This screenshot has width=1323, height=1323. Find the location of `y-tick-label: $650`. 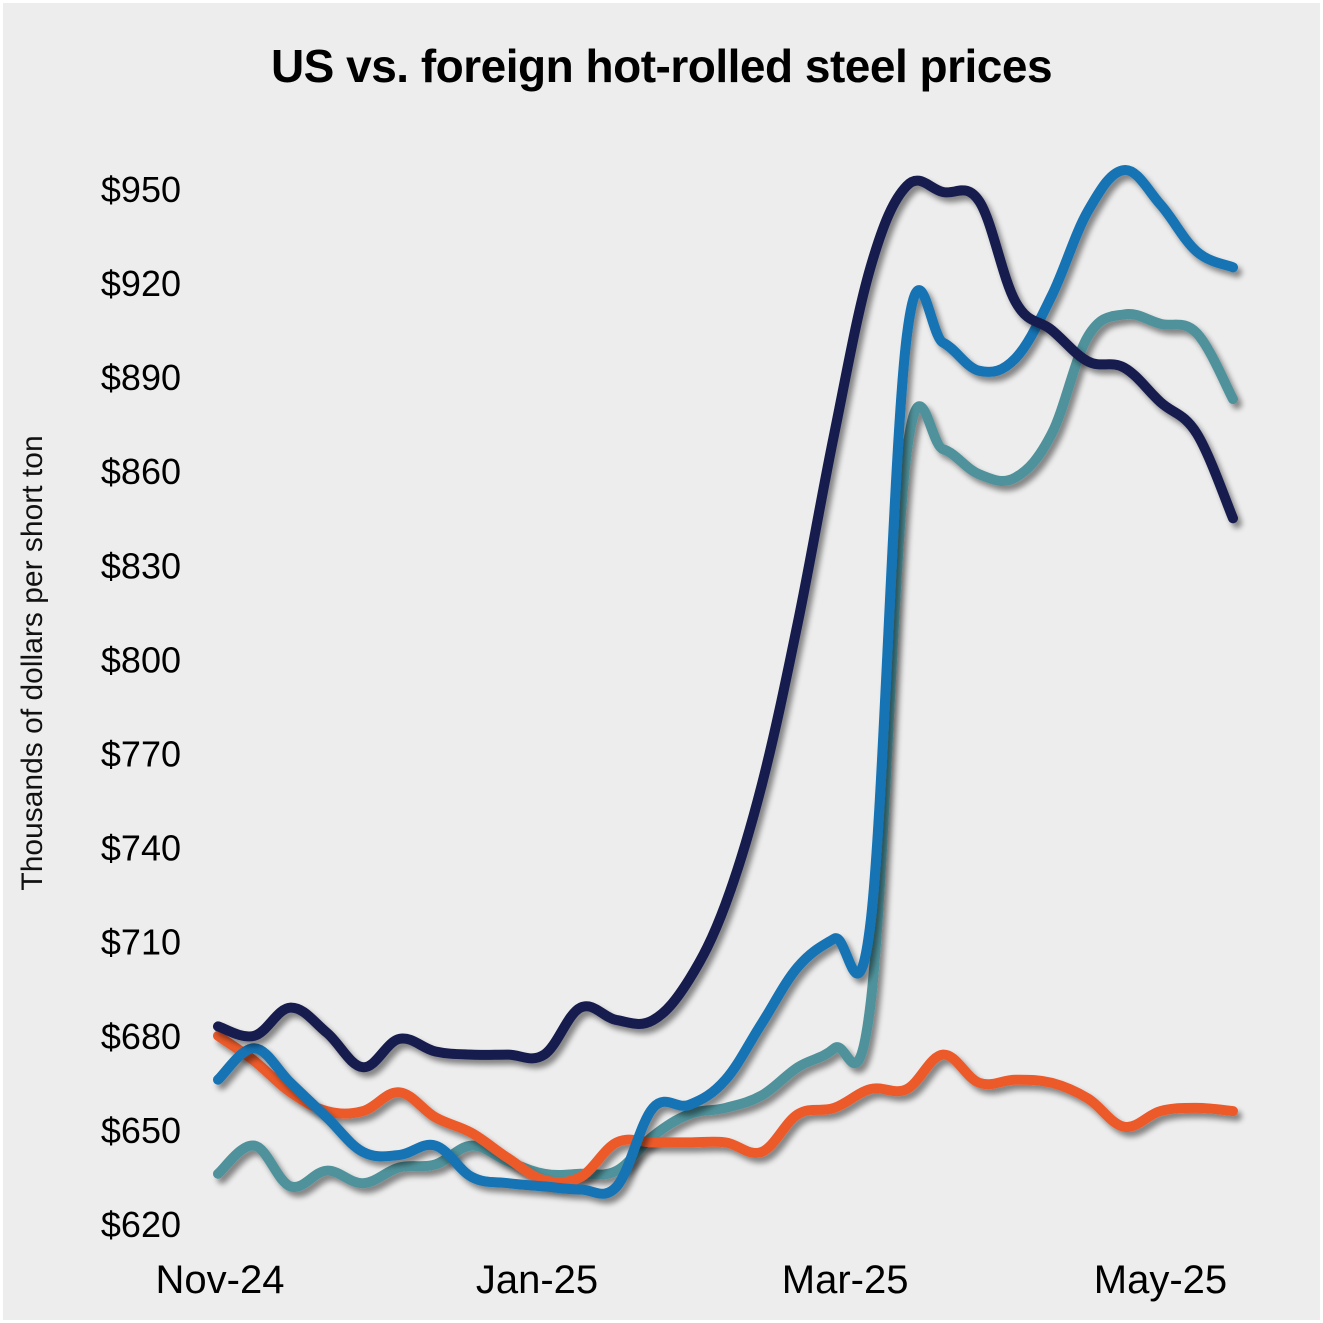

y-tick-label: $650 is located at coordinates (141, 1130).